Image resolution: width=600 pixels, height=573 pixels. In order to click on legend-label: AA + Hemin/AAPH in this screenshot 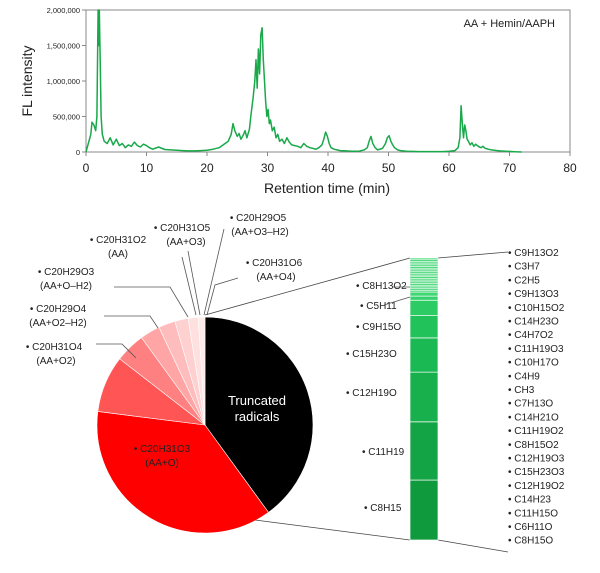, I will do `click(509, 24)`.